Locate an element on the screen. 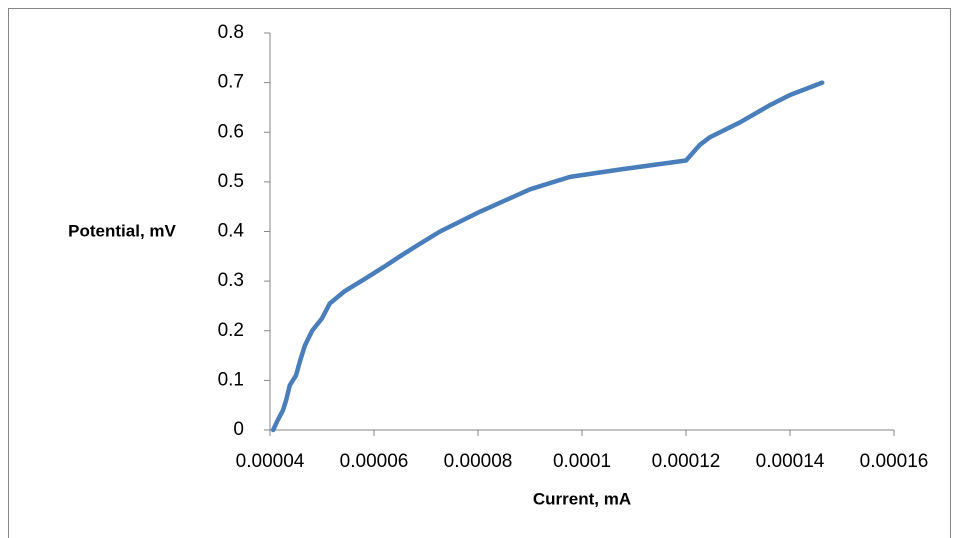 This screenshot has height=538, width=956. x-tick-label: 0.00012 is located at coordinates (686, 461).